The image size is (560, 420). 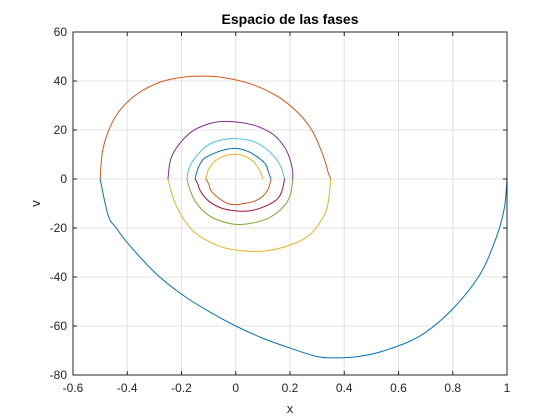 I want to click on y-tick-label: 60, so click(x=61, y=32).